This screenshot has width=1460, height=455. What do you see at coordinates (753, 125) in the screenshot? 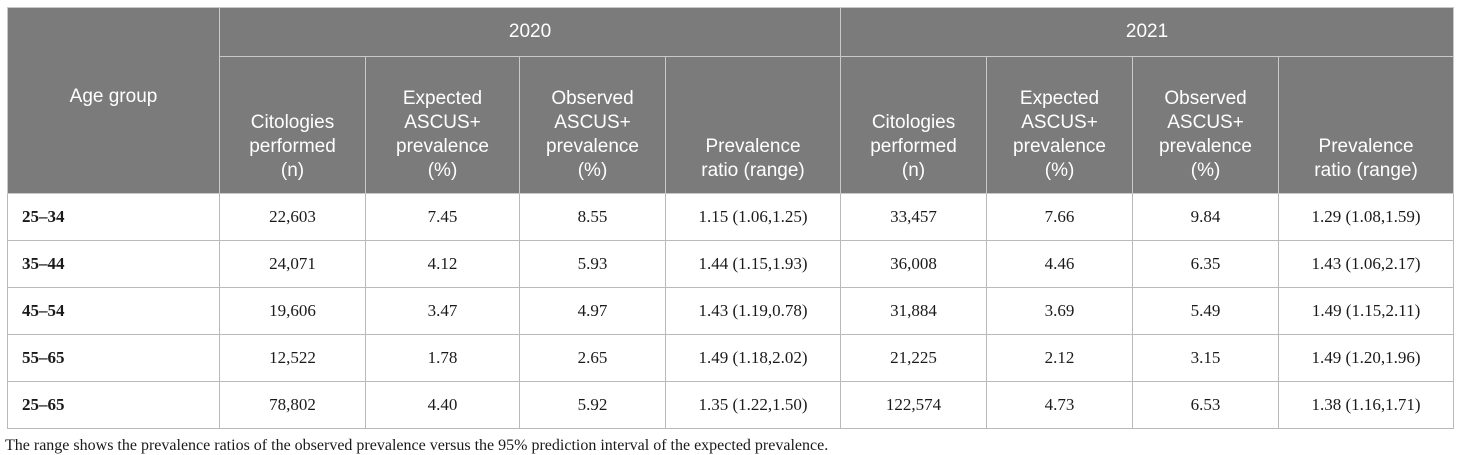
I see `prevalence-ratio-header-2020: Prevalence ratio (range)` at bounding box center [753, 125].